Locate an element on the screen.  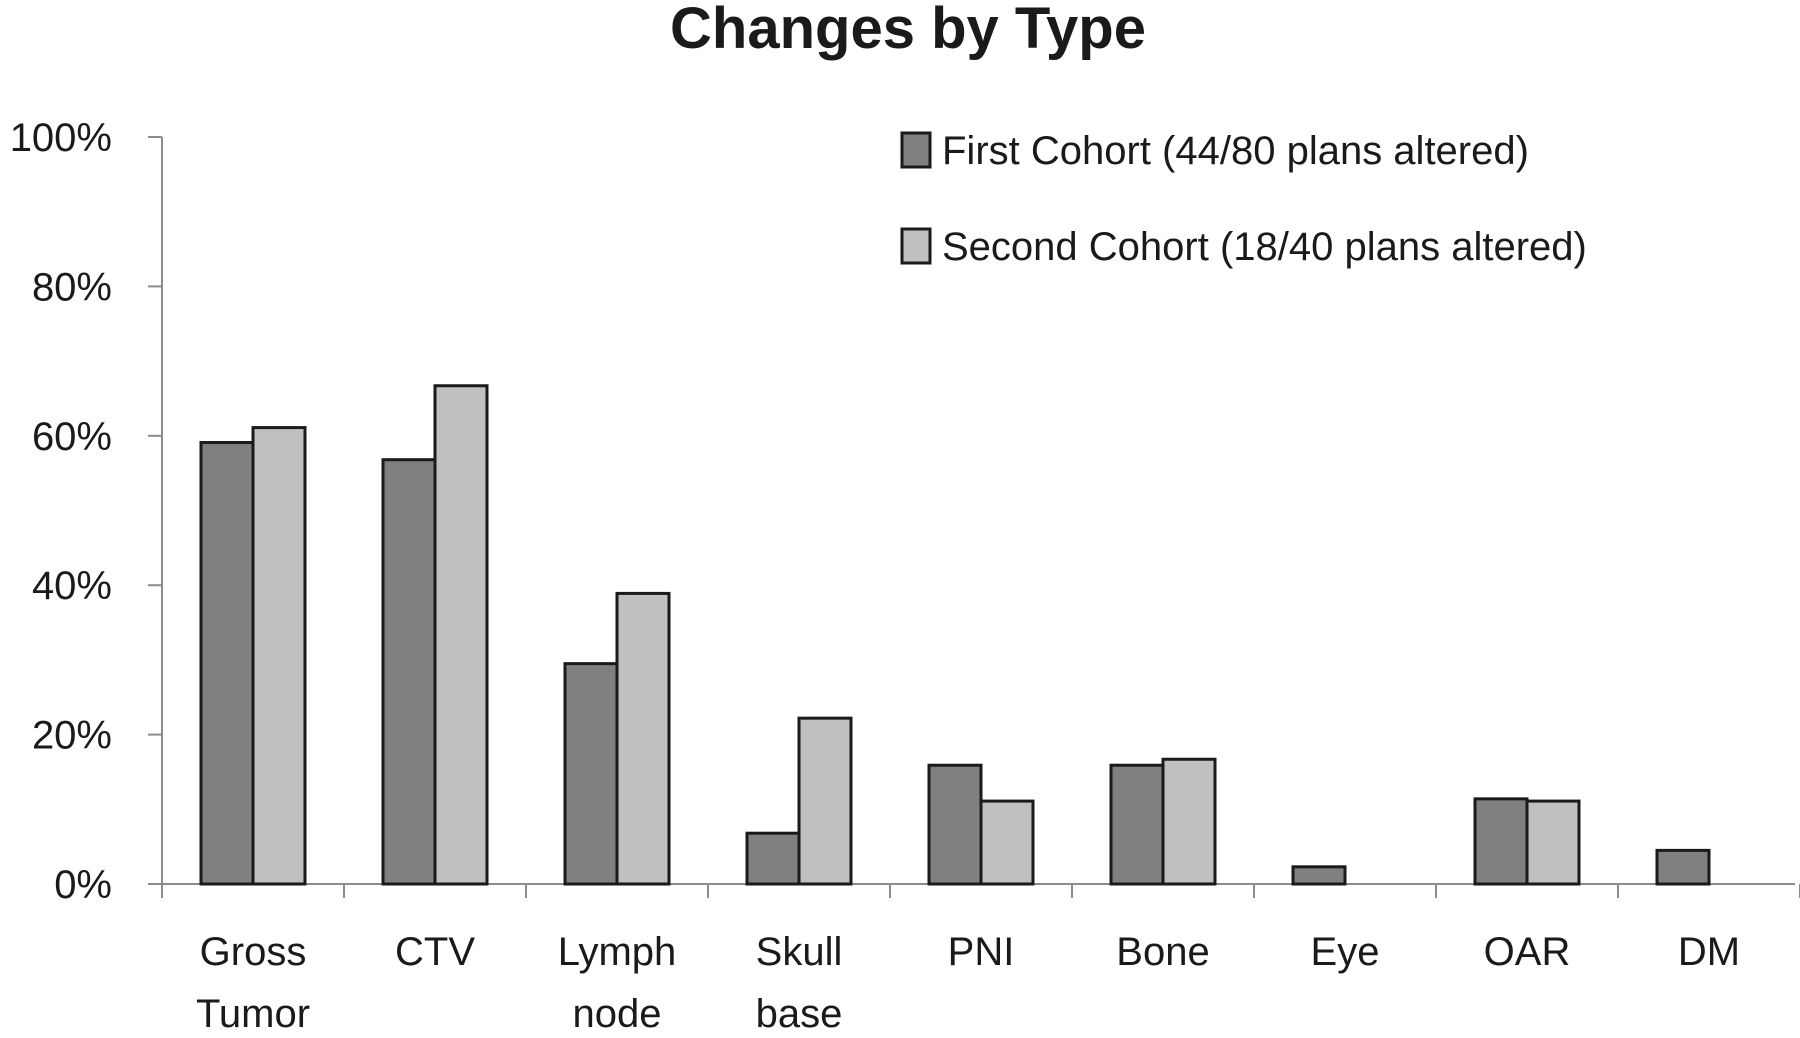
x-tick-label-line: DM is located at coordinates (1709, 952).